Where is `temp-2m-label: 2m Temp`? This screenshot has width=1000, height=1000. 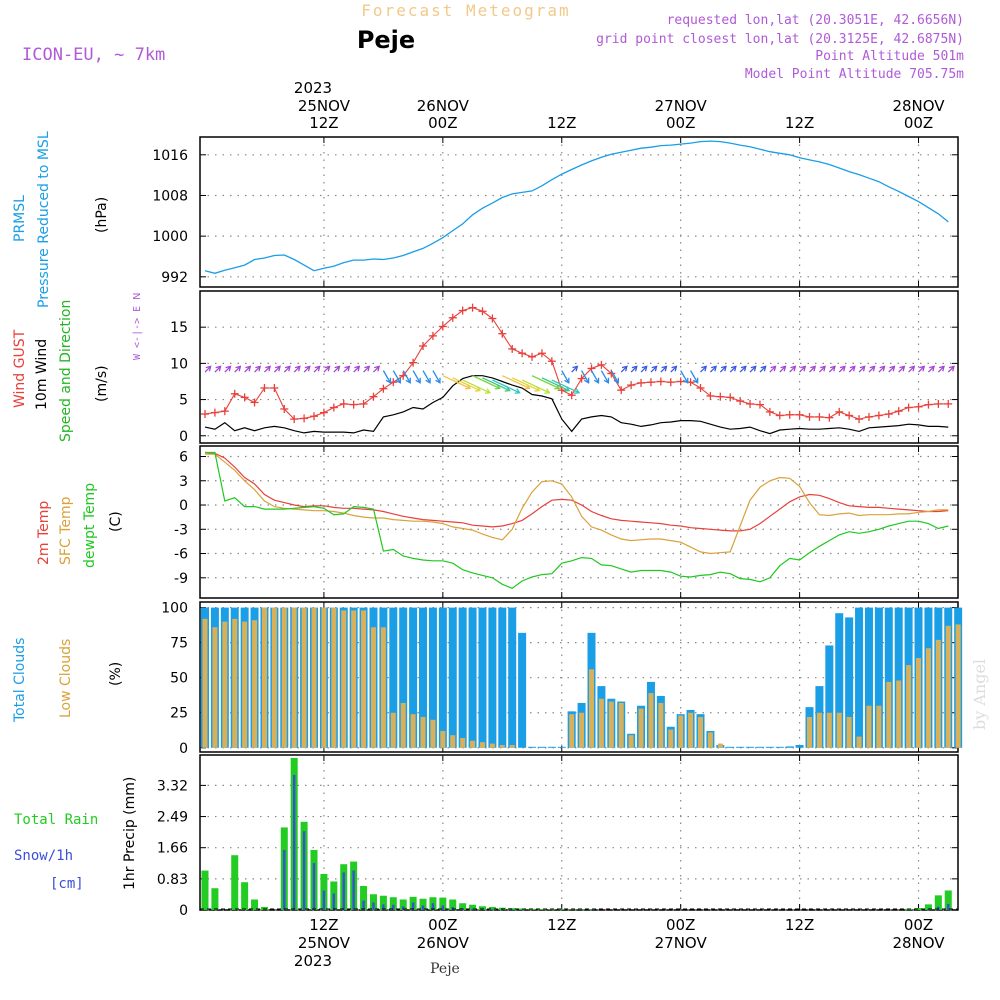 temp-2m-label: 2m Temp is located at coordinates (44, 533).